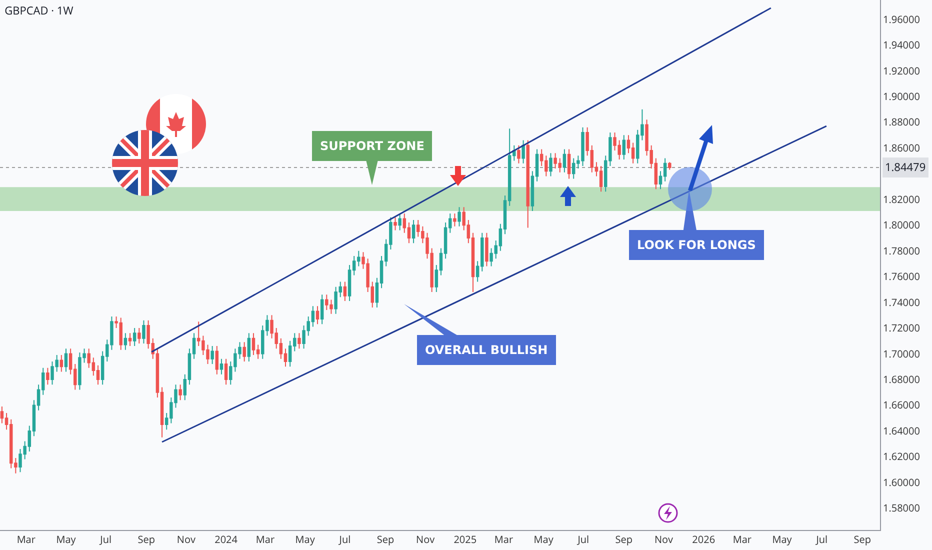  What do you see at coordinates (901, 70) in the screenshot?
I see `y-tick-label: 1.92000` at bounding box center [901, 70].